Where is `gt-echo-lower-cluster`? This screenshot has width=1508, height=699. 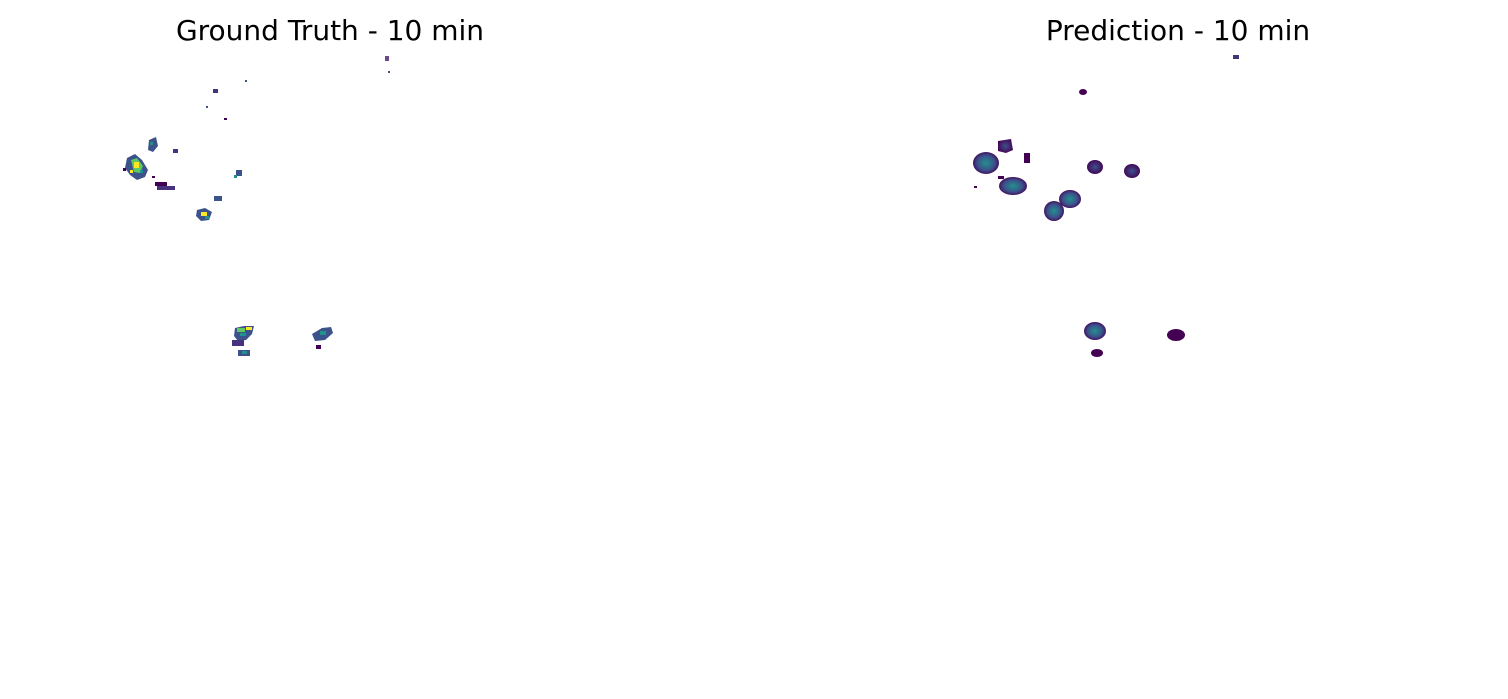 gt-echo-lower-cluster is located at coordinates (282, 341).